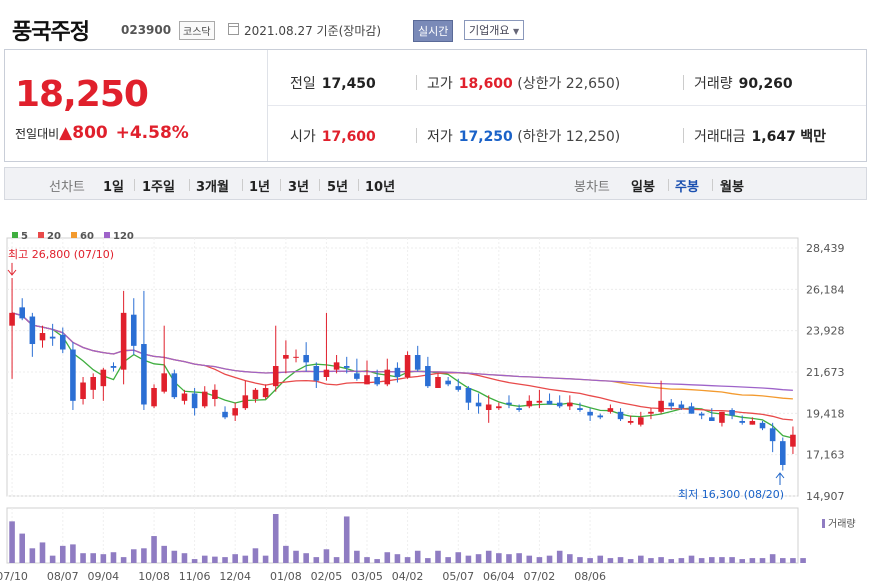 The height and width of the screenshot is (586, 871). What do you see at coordinates (158, 187) in the screenshot?
I see `tab-1w: 1주일` at bounding box center [158, 187].